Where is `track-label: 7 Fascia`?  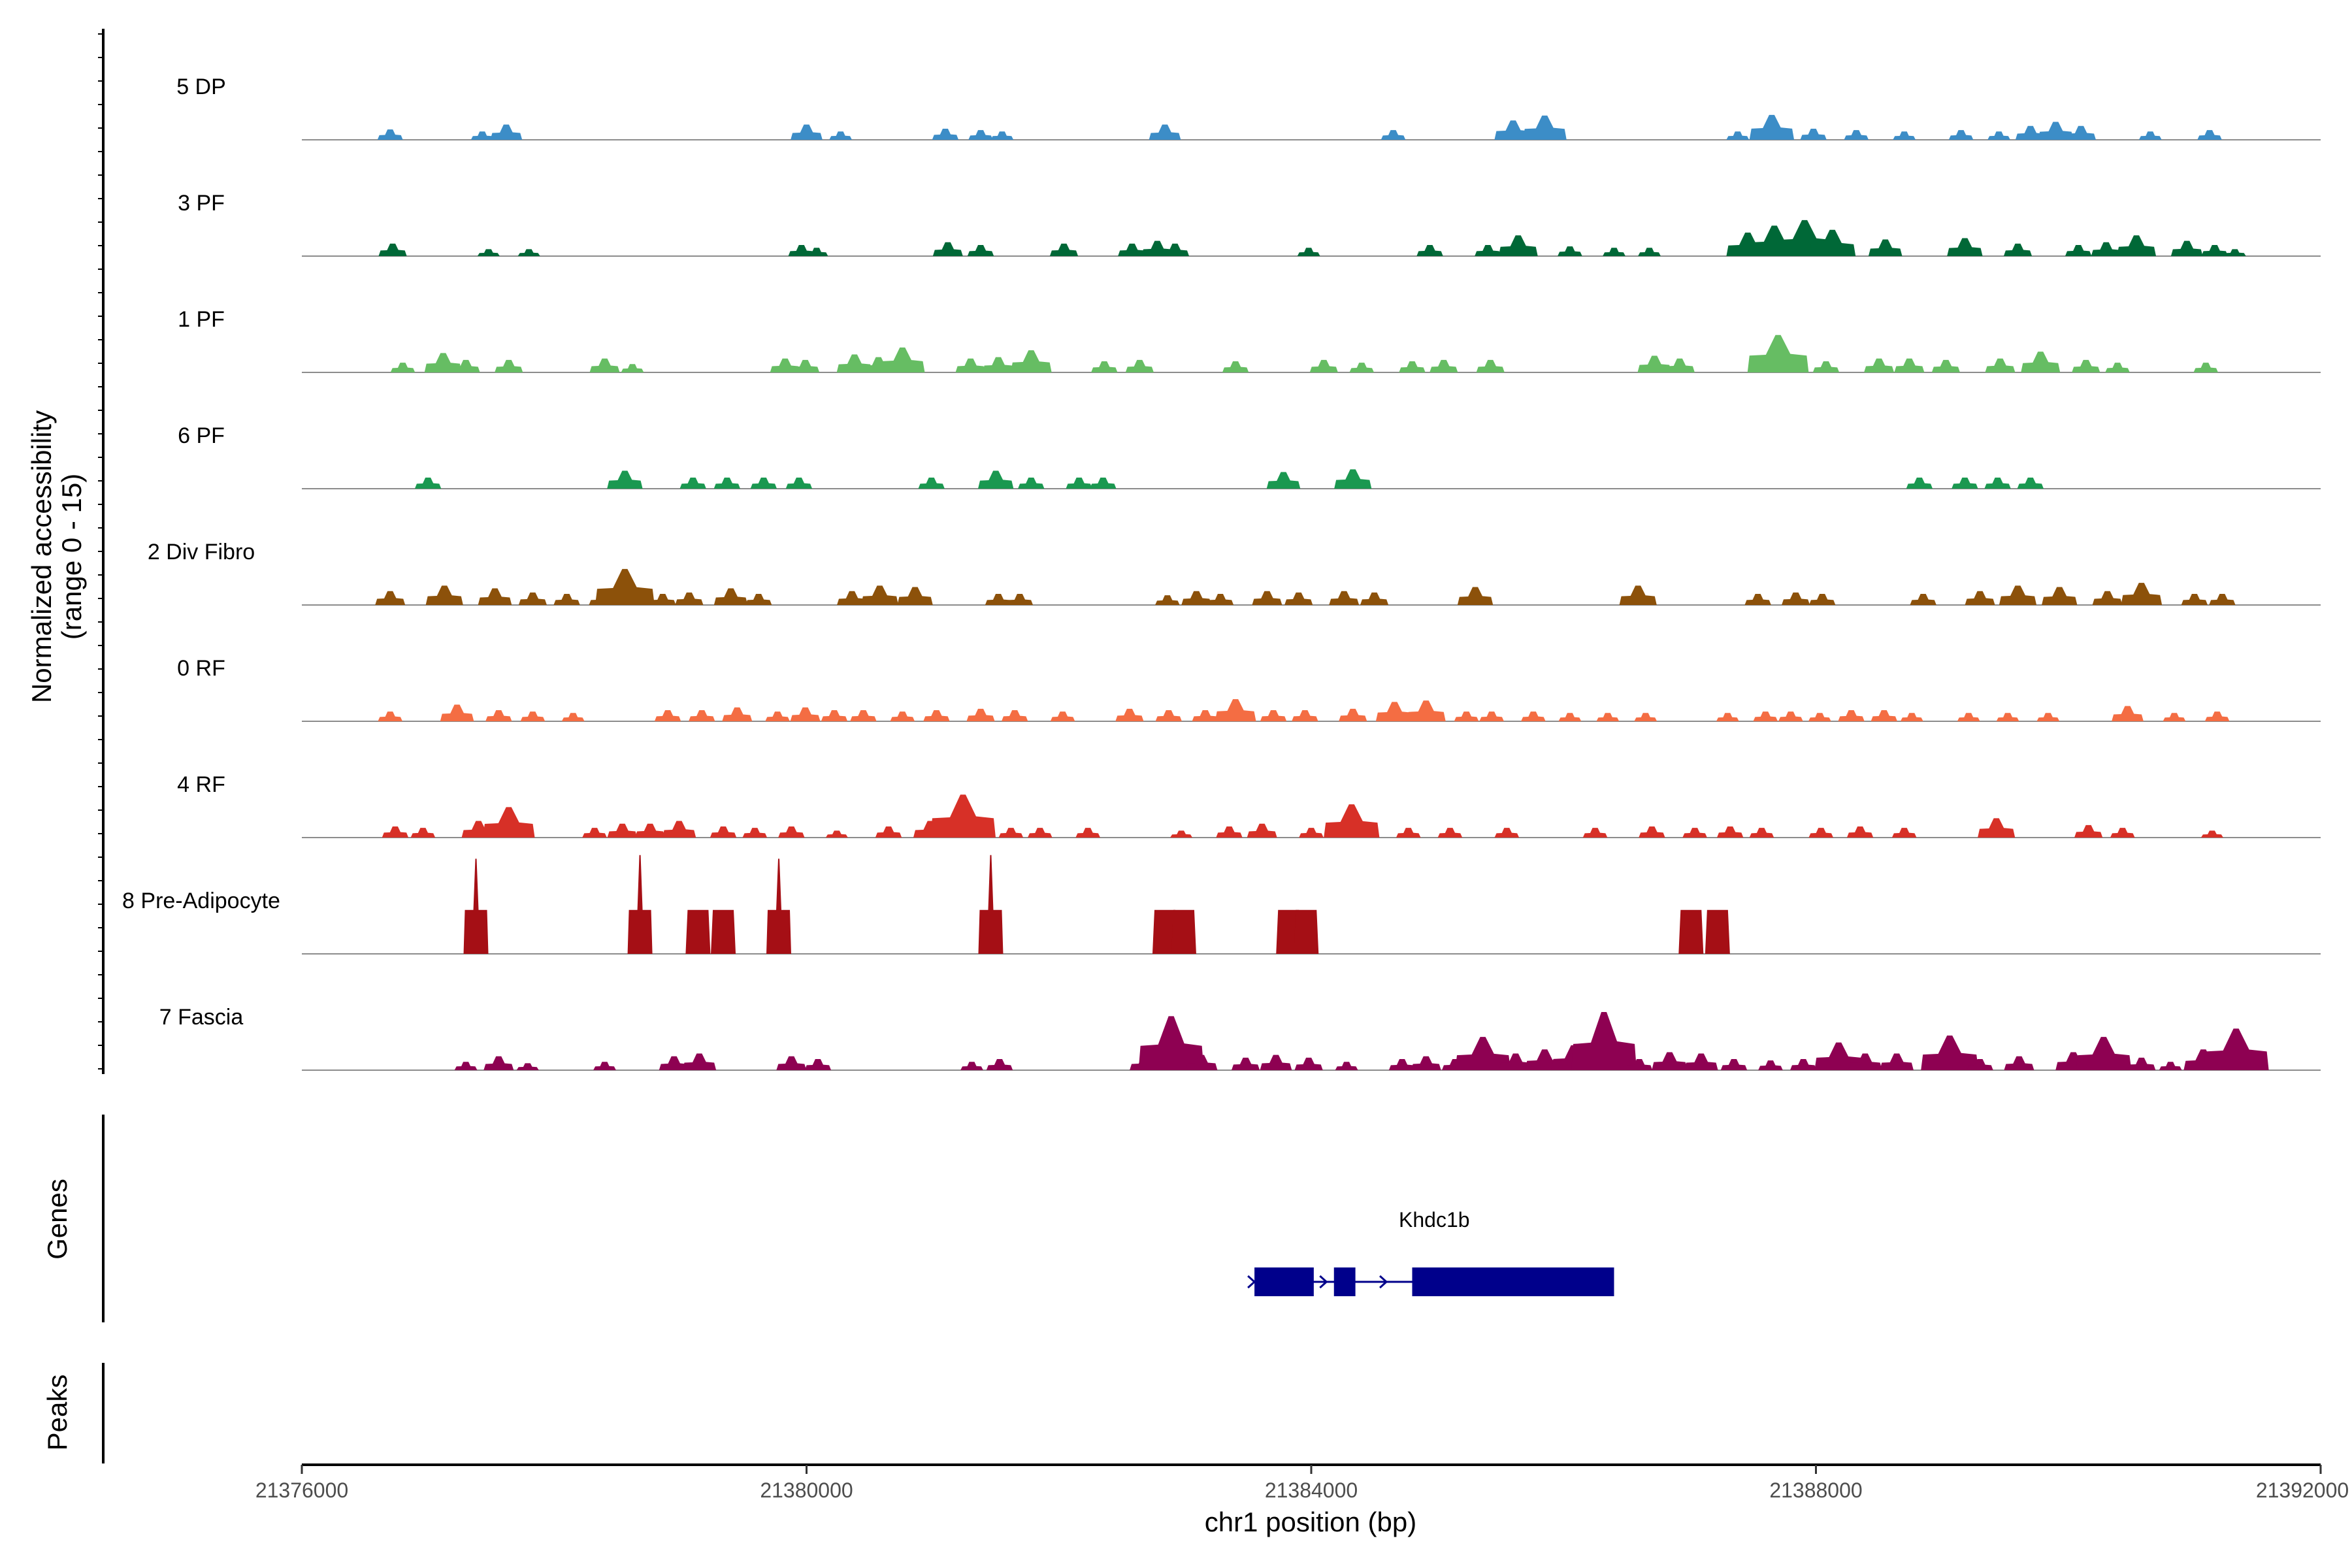
track-label: 7 Fascia is located at coordinates (201, 1017).